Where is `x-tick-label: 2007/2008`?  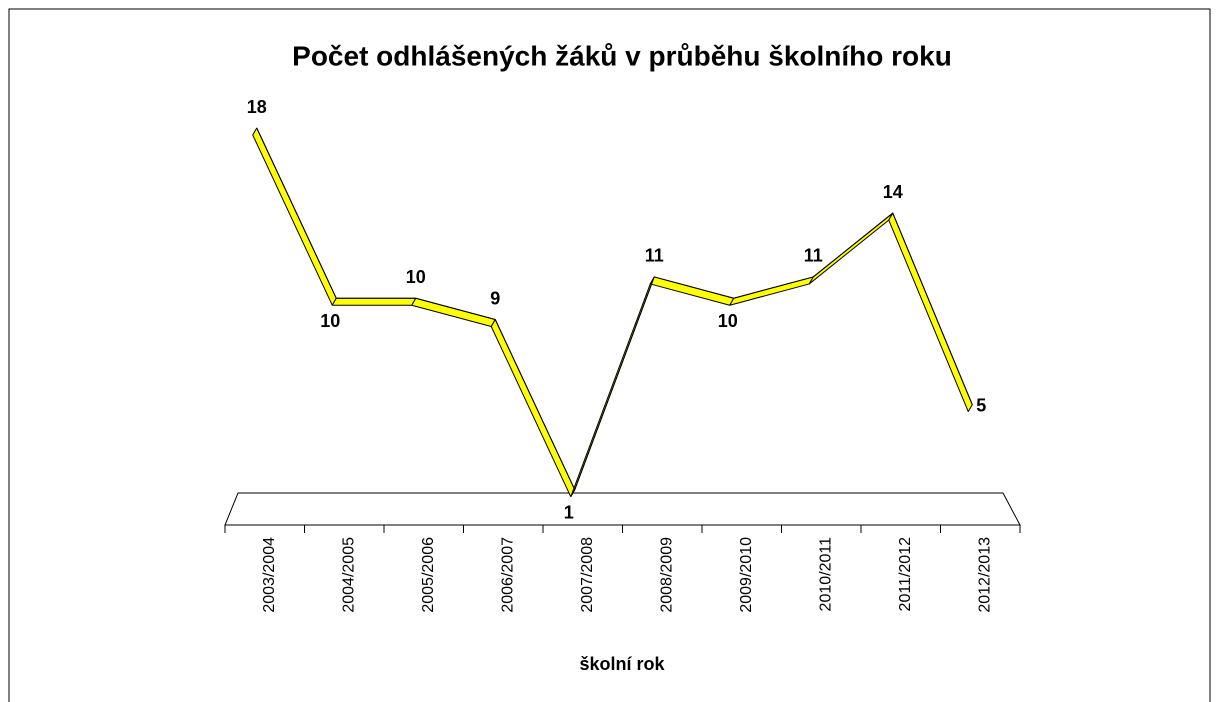 x-tick-label: 2007/2008 is located at coordinates (587, 575).